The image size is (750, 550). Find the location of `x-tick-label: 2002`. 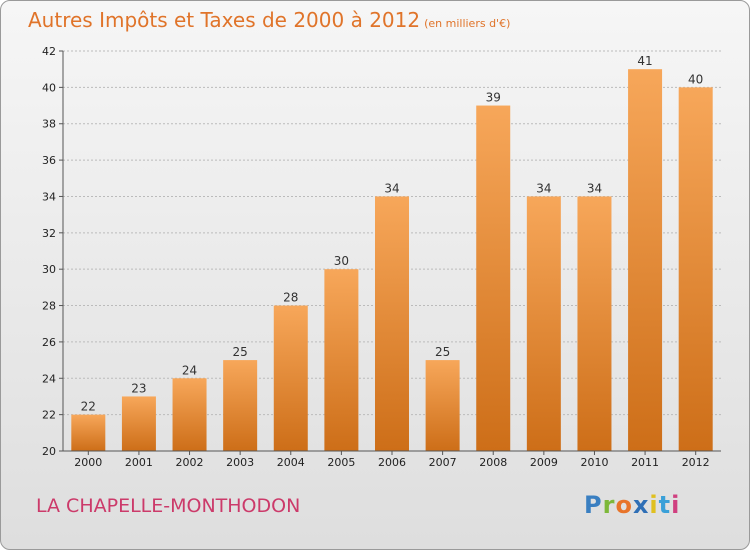

x-tick-label: 2002 is located at coordinates (190, 462).